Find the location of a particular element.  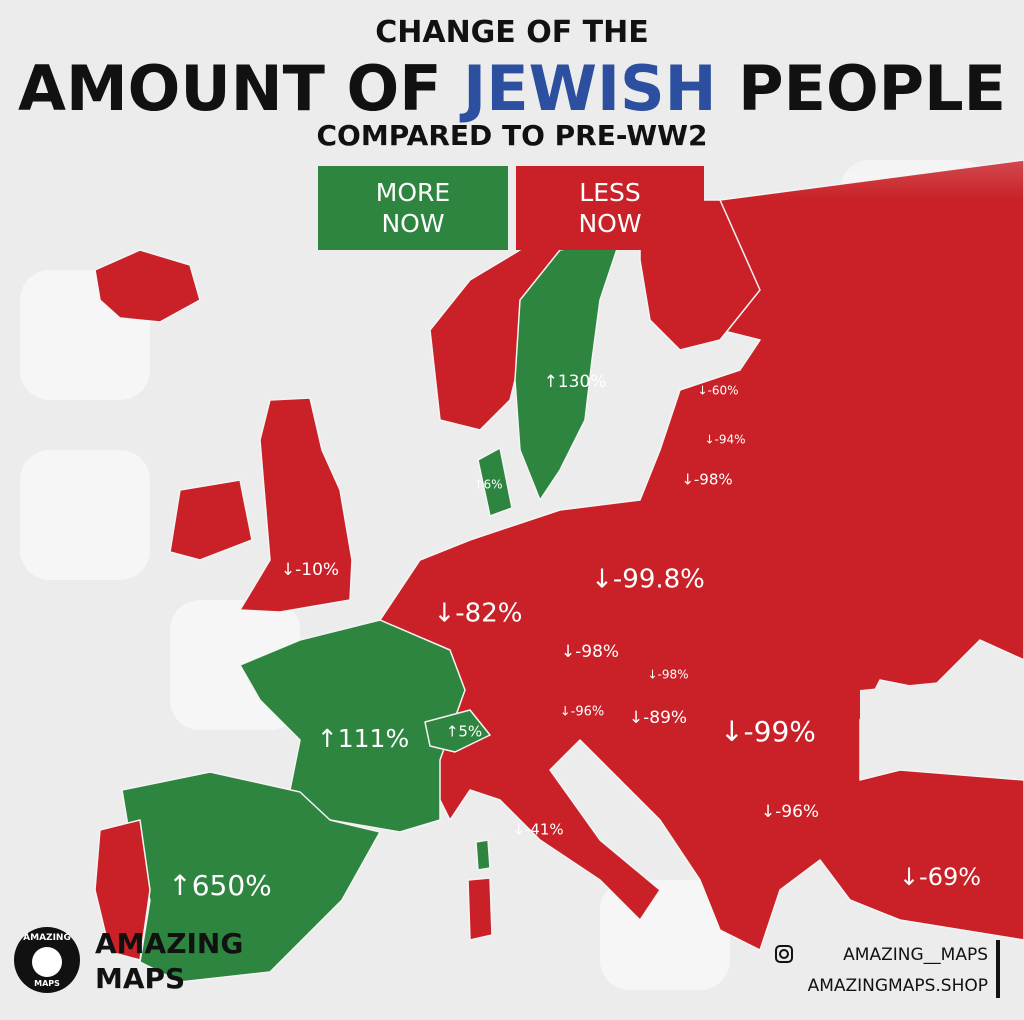

region-label: ↓-60% is located at coordinates (717, 391).